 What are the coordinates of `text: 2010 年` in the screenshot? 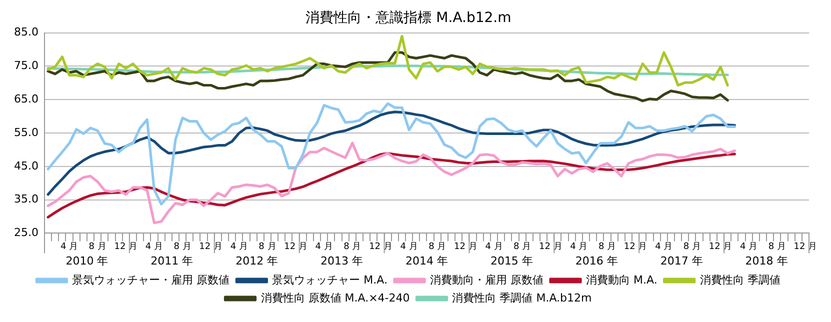 It's located at (87, 261).